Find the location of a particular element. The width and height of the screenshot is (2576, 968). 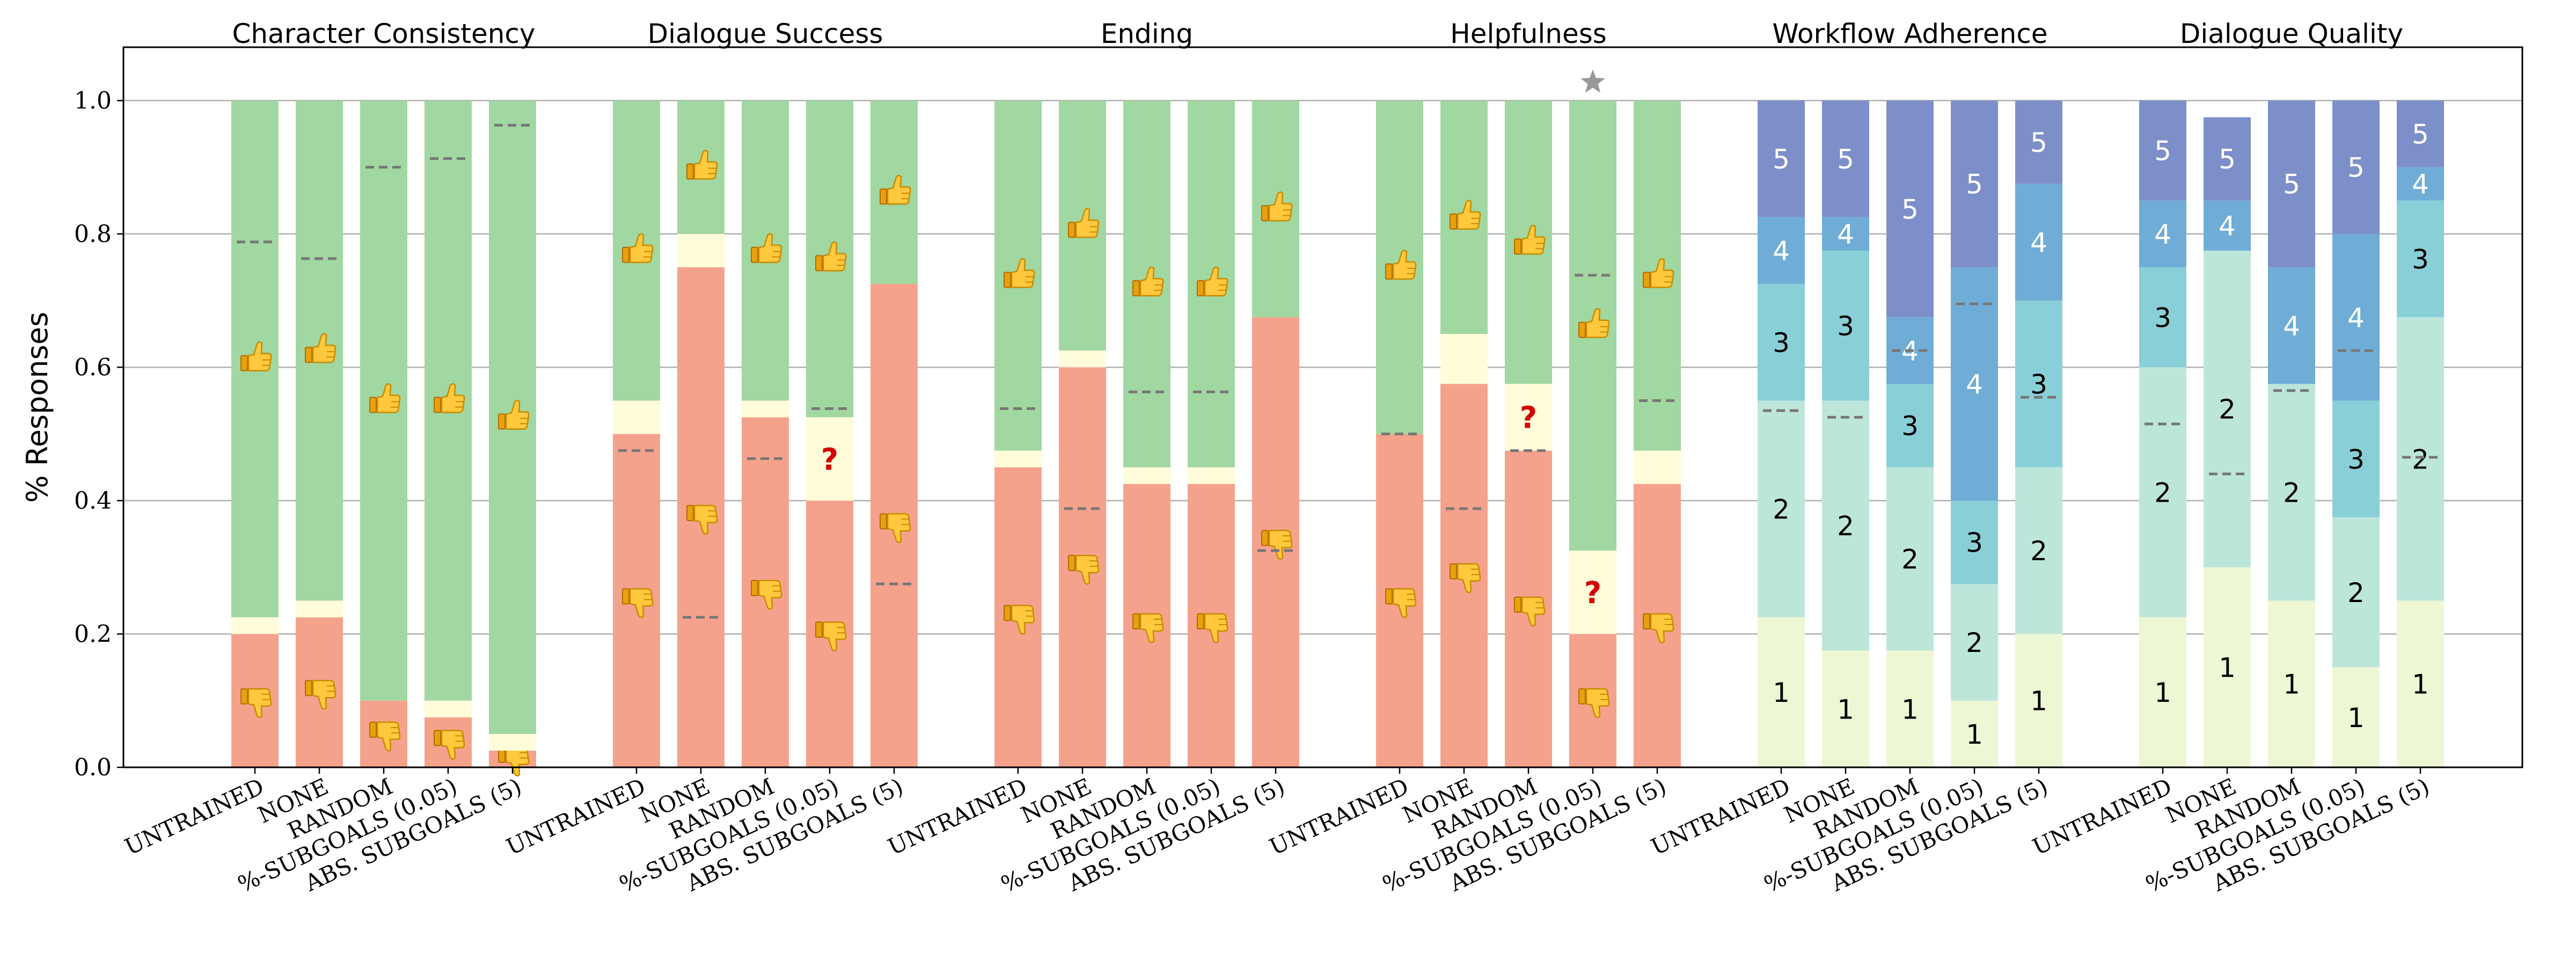

bar--subgoals-0-05- is located at coordinates (448, 433).